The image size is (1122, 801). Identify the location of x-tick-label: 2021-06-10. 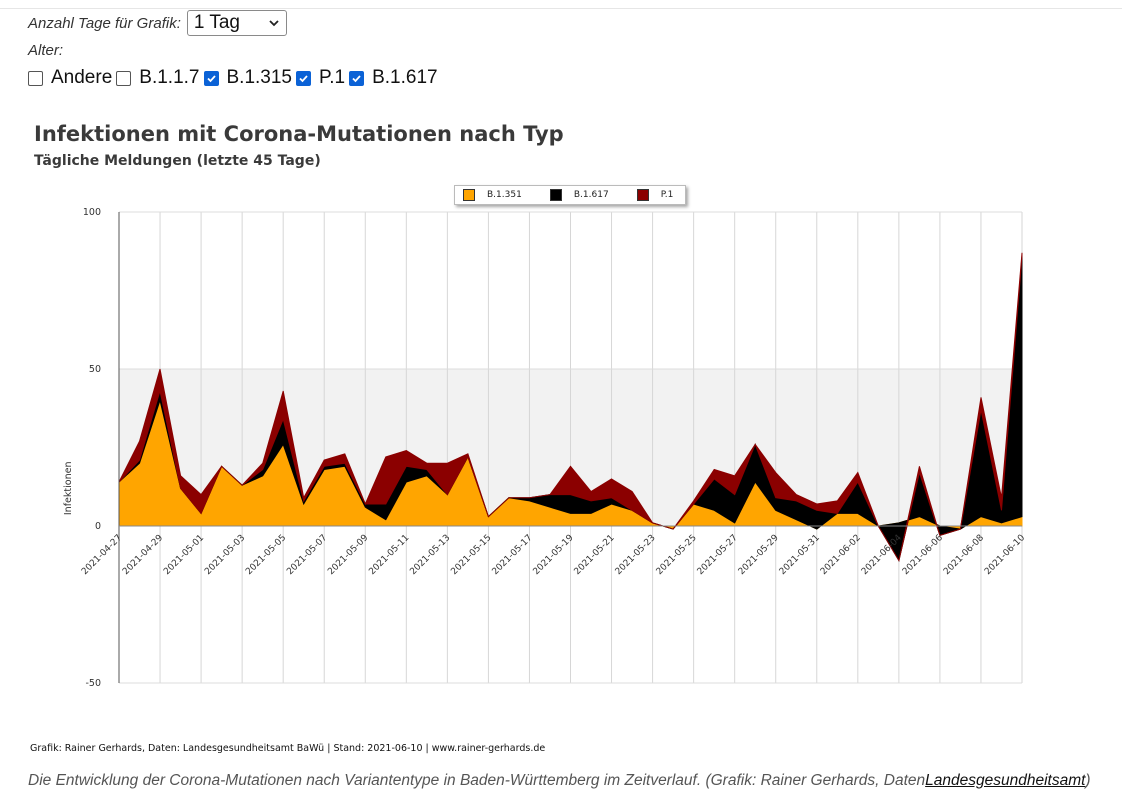
(1005, 555).